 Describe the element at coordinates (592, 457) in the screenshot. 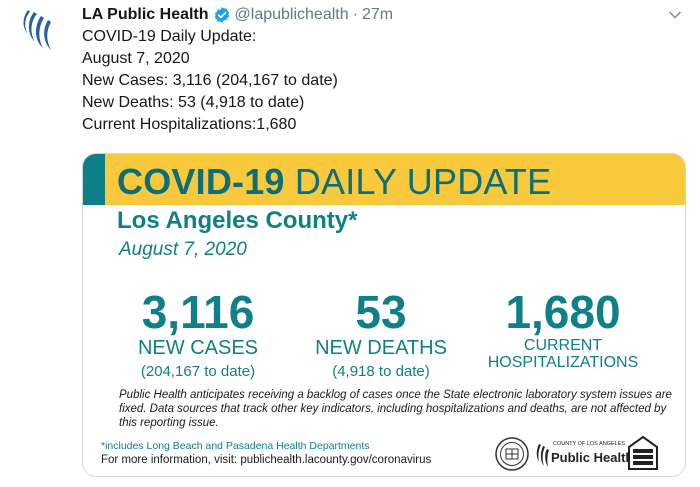

I see `logo-main-text: Public Health` at that location.